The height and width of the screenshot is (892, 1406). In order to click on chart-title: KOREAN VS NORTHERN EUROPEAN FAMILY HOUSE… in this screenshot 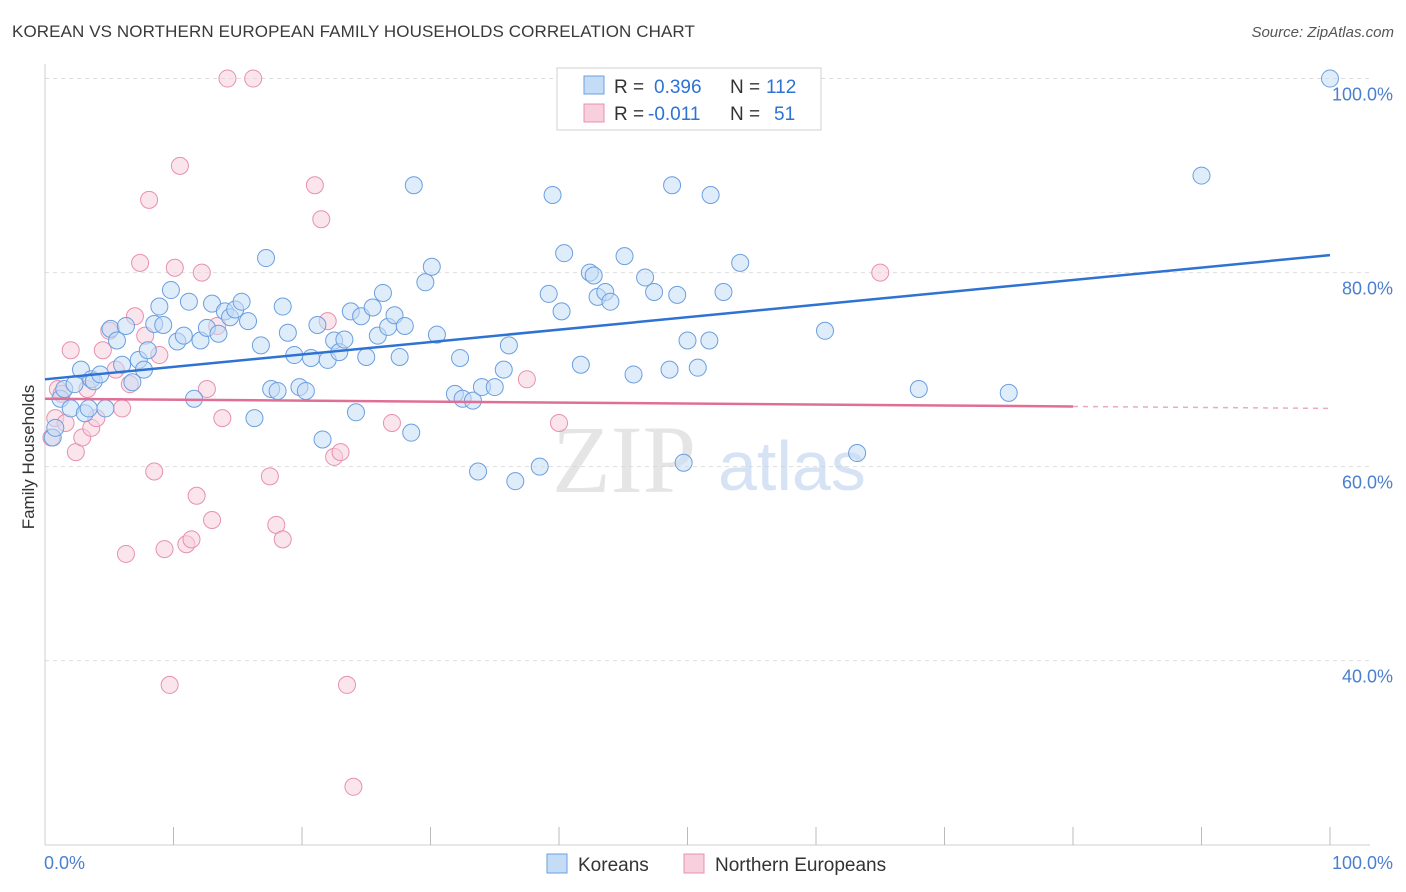, I will do `click(353, 31)`.